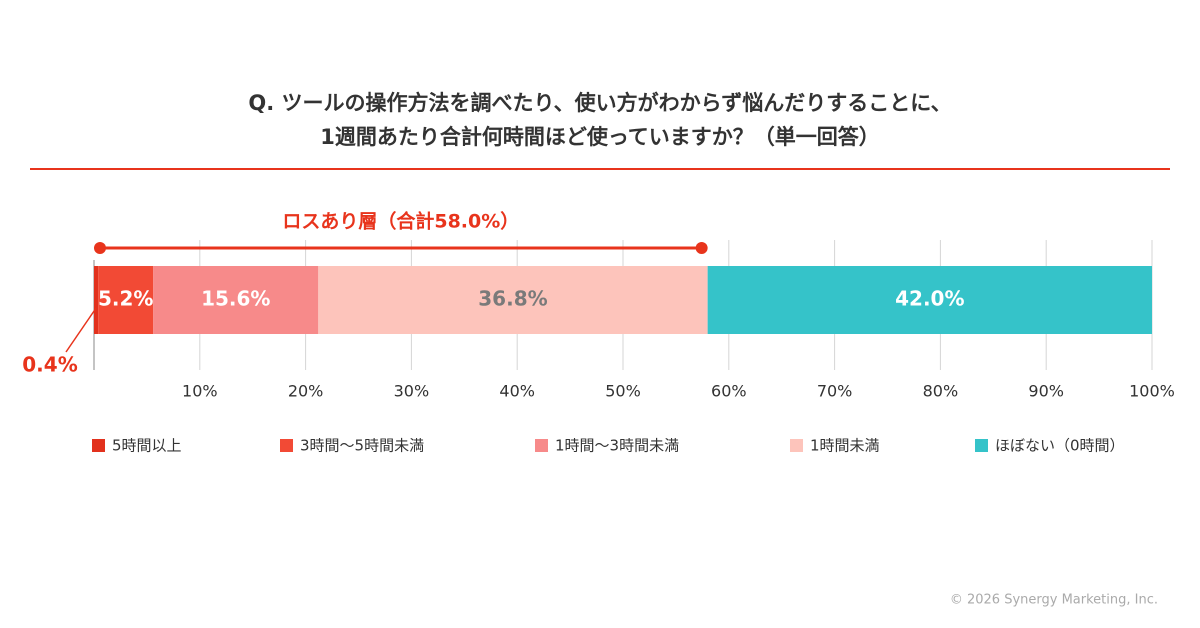 The width and height of the screenshot is (1200, 628). I want to click on value-label: 5.2%, so click(125, 299).